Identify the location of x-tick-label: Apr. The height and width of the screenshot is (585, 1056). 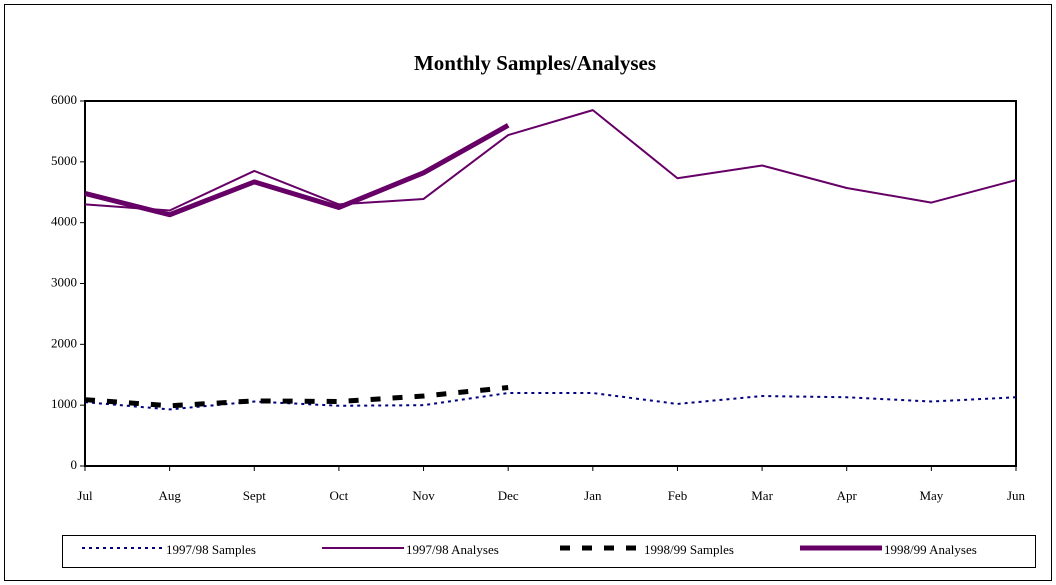
(847, 495).